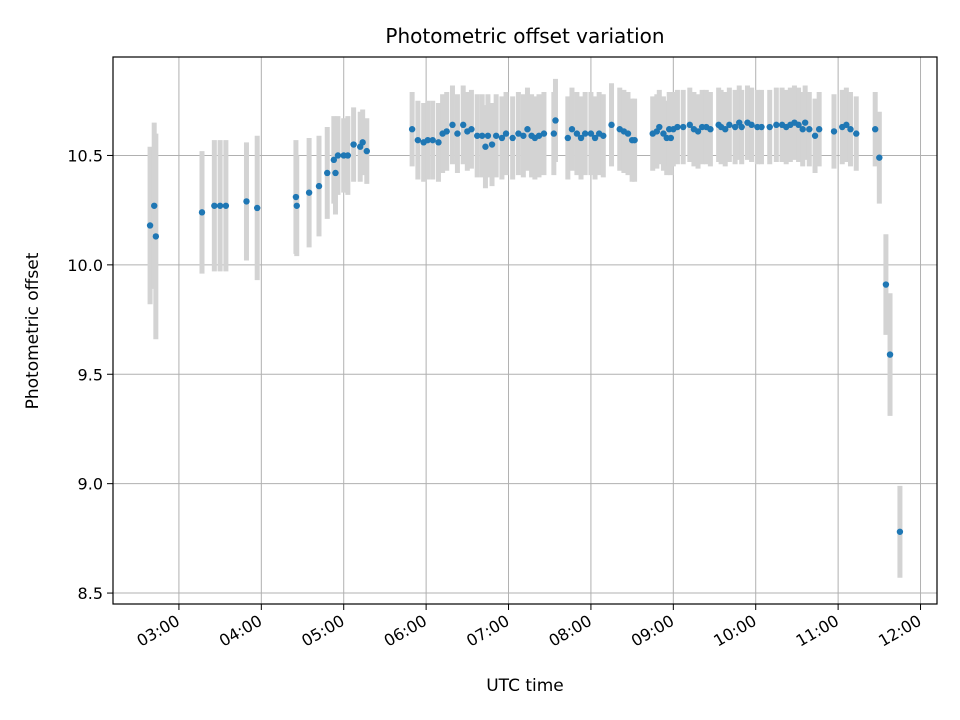  I want to click on x-axis-label: UTC time, so click(525, 686).